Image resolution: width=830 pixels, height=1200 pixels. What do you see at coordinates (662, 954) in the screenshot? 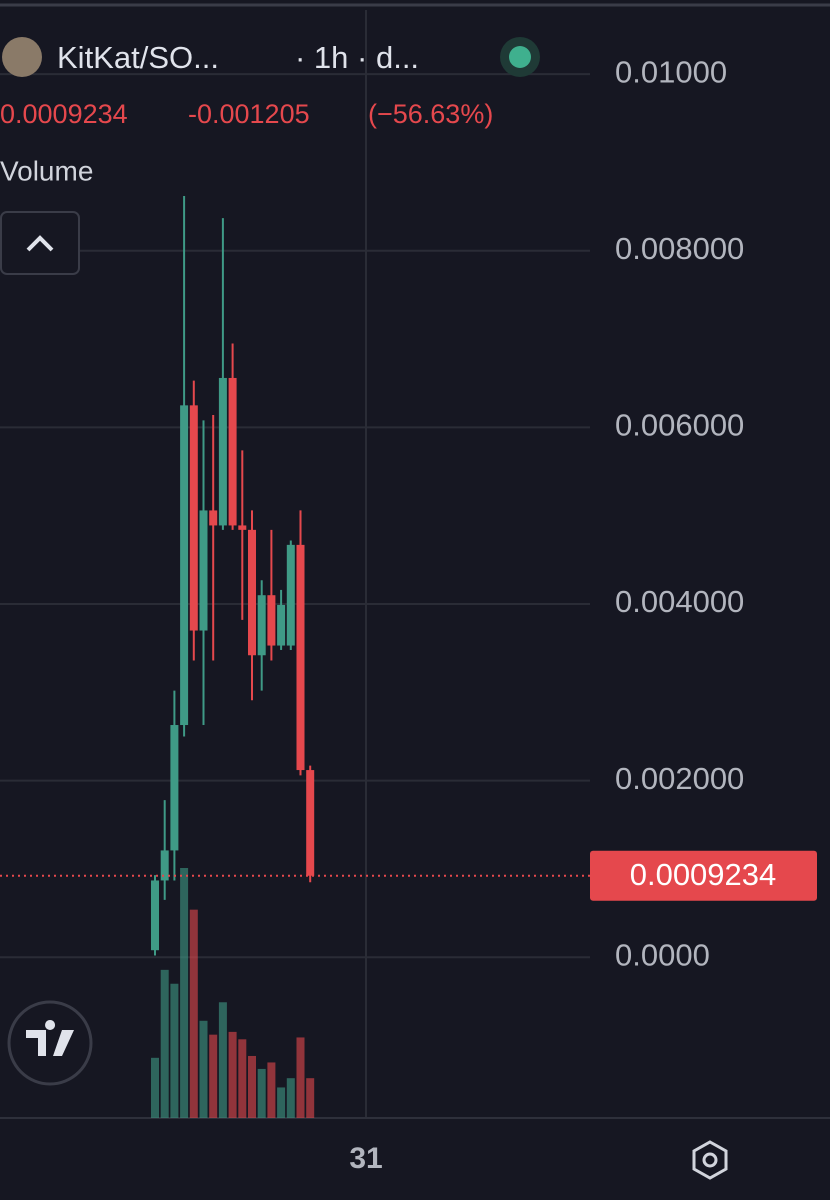
I see `y-tick-label: 0.0000` at bounding box center [662, 954].